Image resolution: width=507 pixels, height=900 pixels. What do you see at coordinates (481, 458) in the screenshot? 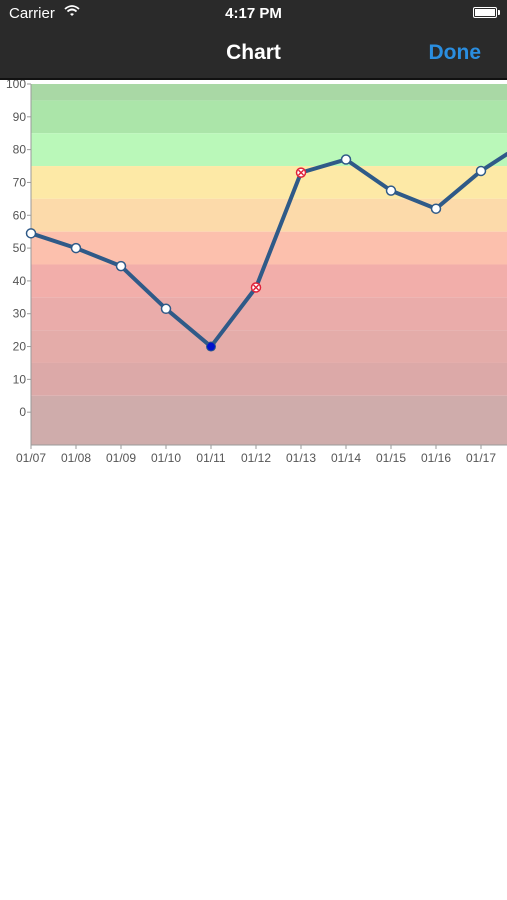
I see `x-tick-label: 01/17` at bounding box center [481, 458].